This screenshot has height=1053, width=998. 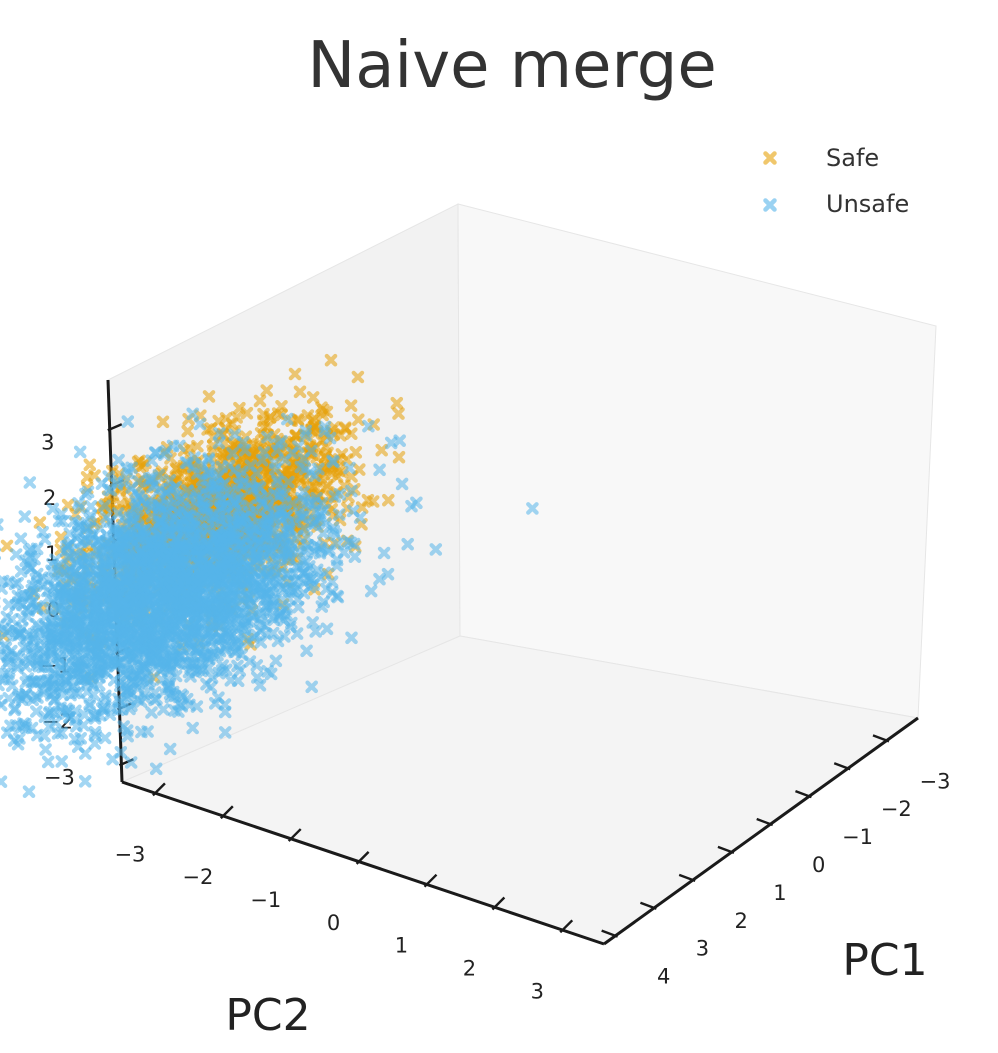 What do you see at coordinates (49, 498) in the screenshot?
I see `z-tick-label: 2` at bounding box center [49, 498].